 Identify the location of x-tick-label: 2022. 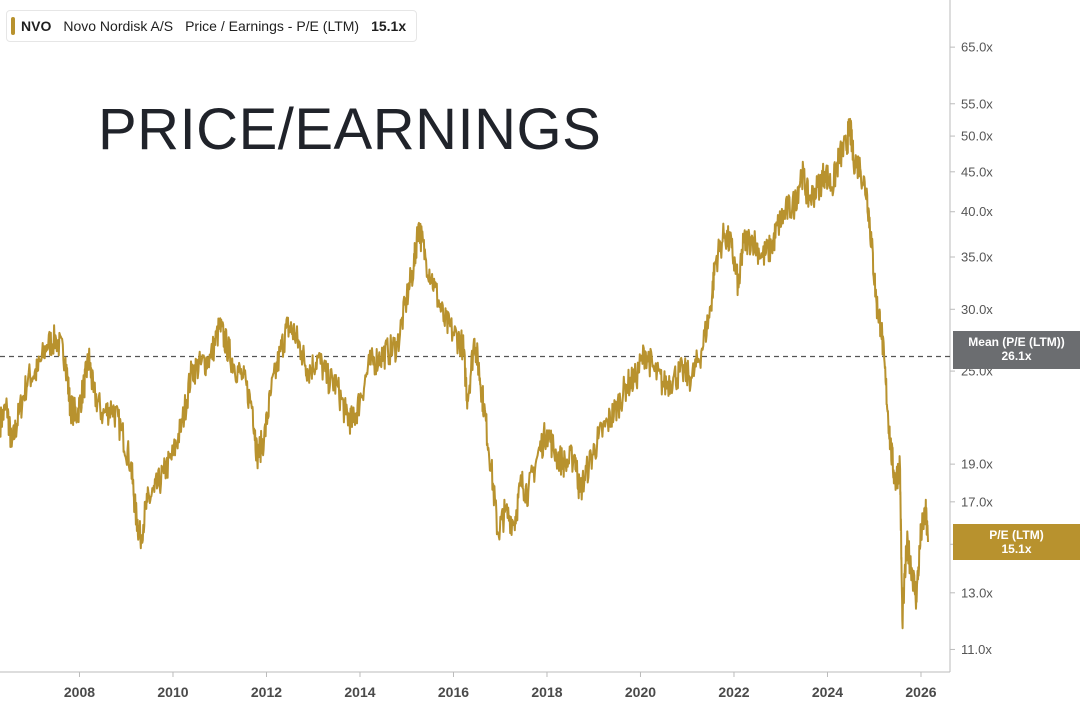
(733, 692).